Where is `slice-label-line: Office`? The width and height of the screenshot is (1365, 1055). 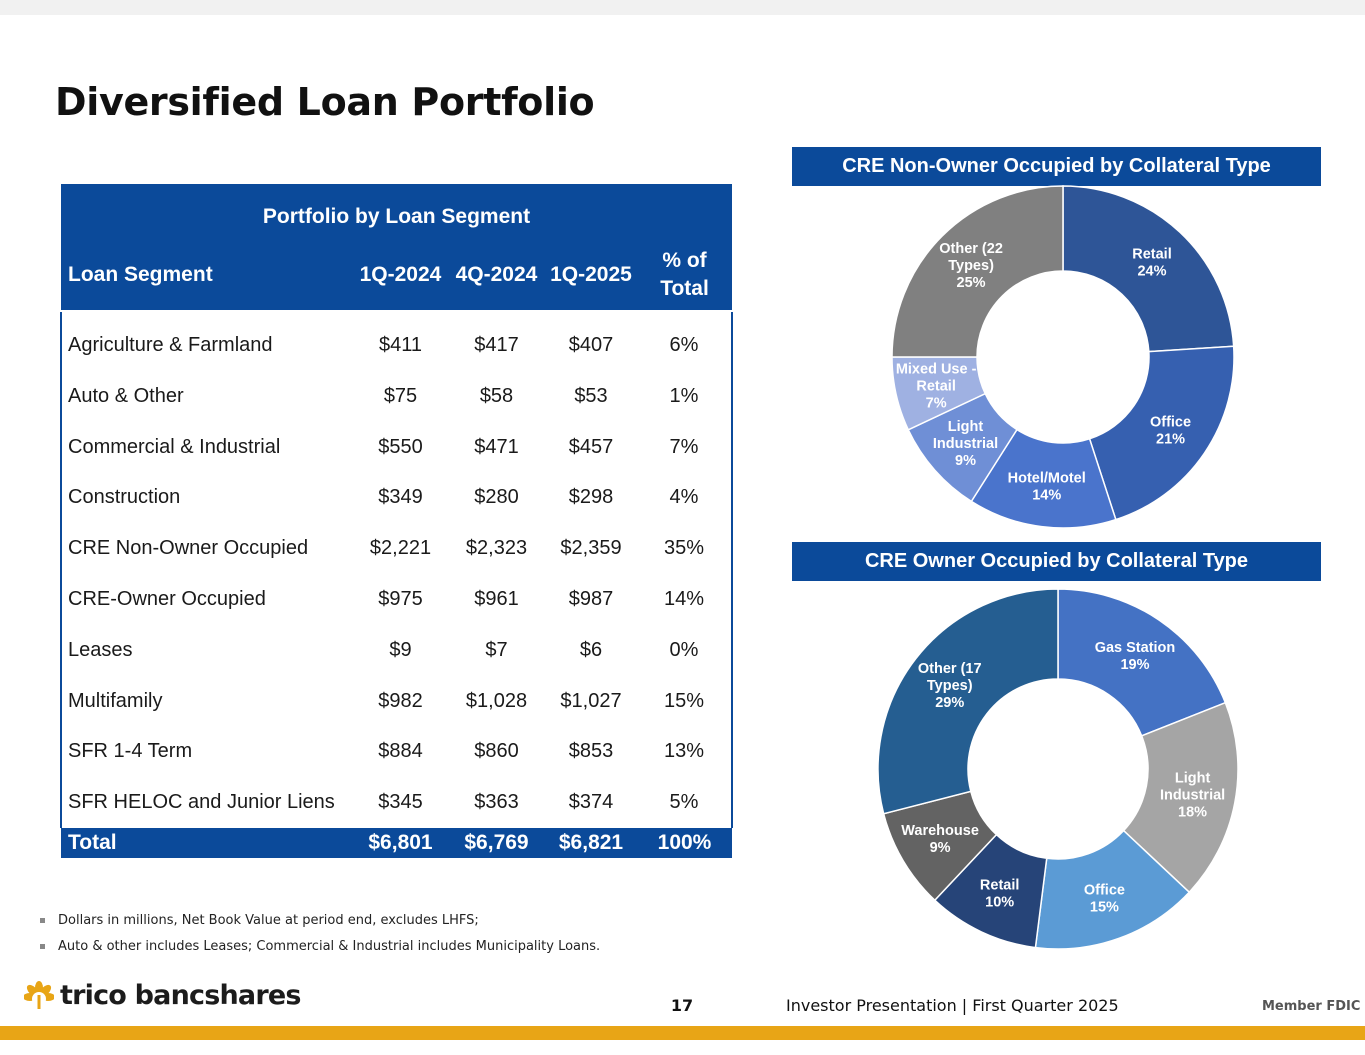 slice-label-line: Office is located at coordinates (1104, 890).